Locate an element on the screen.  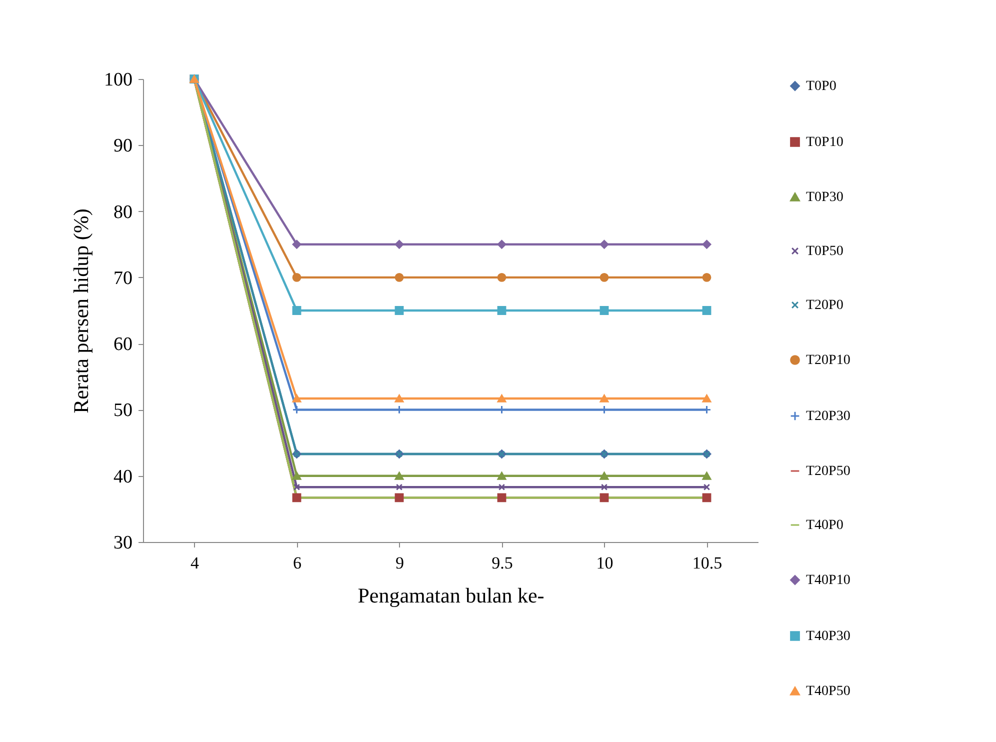
y-tick-label: 60 is located at coordinates (123, 345).